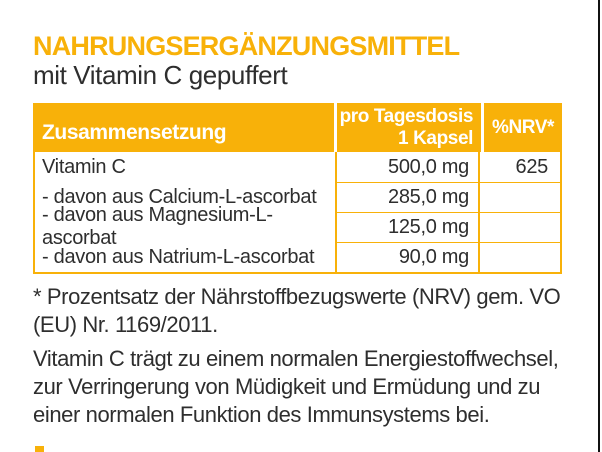 The image size is (602, 452). What do you see at coordinates (160, 75) in the screenshot?
I see `product-subtitle: mit Vitamin C gepuffert` at bounding box center [160, 75].